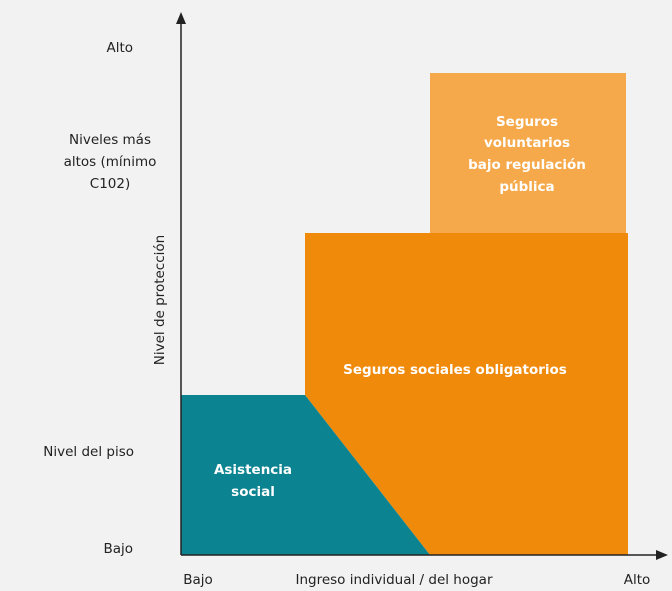 This screenshot has height=591, width=672. What do you see at coordinates (253, 470) in the screenshot?
I see `region-label: Asistencia` at bounding box center [253, 470].